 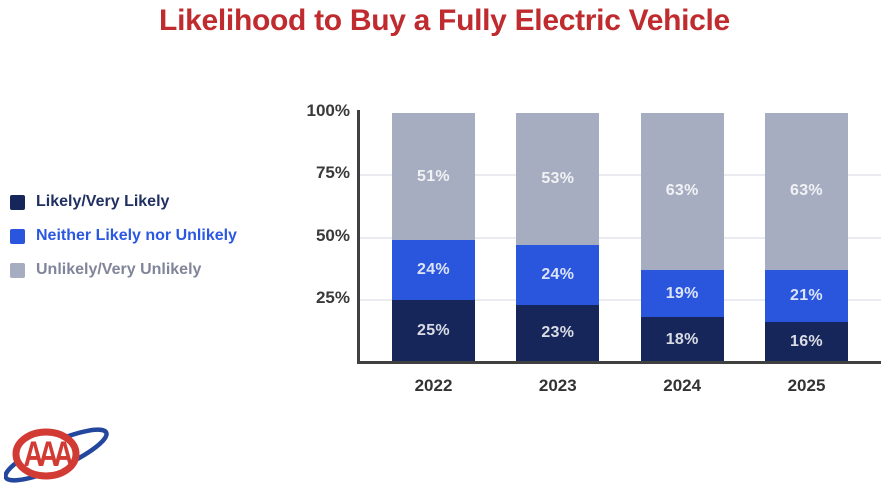 What do you see at coordinates (332, 235) in the screenshot?
I see `y-axis-tick-50: 50%` at bounding box center [332, 235].